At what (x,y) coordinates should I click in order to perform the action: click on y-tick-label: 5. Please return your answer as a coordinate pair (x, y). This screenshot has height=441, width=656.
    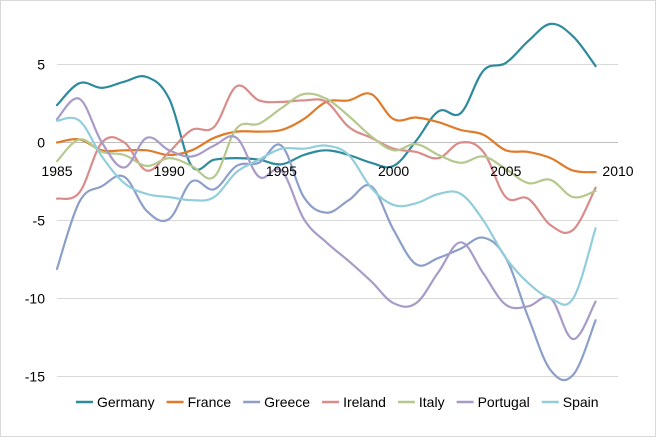
    Looking at the image, I should click on (41, 65).